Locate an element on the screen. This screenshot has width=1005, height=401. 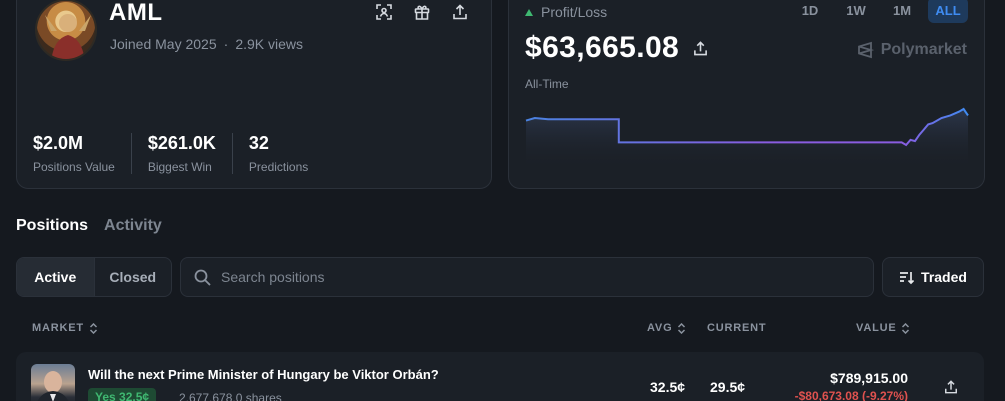
username: AML is located at coordinates (136, 13).